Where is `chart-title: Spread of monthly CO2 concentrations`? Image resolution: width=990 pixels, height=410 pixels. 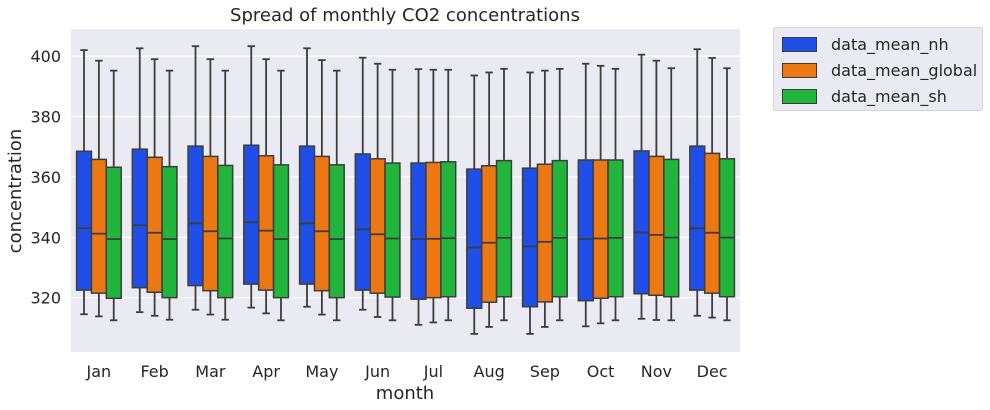
chart-title: Spread of monthly CO2 concentrations is located at coordinates (405, 15).